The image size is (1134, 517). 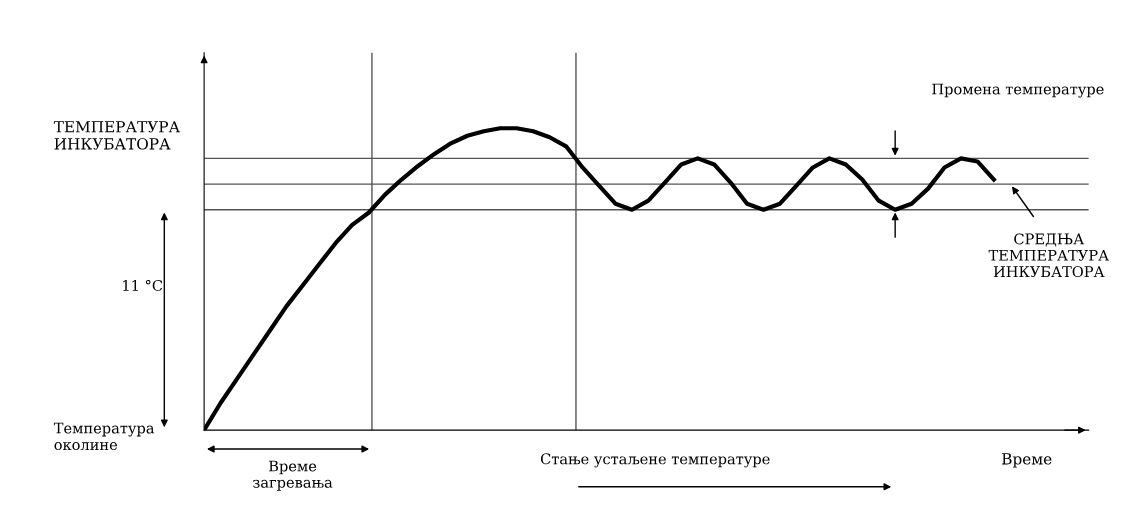 What do you see at coordinates (1018, 90) in the screenshot?
I see `text: Промена температуре` at bounding box center [1018, 90].